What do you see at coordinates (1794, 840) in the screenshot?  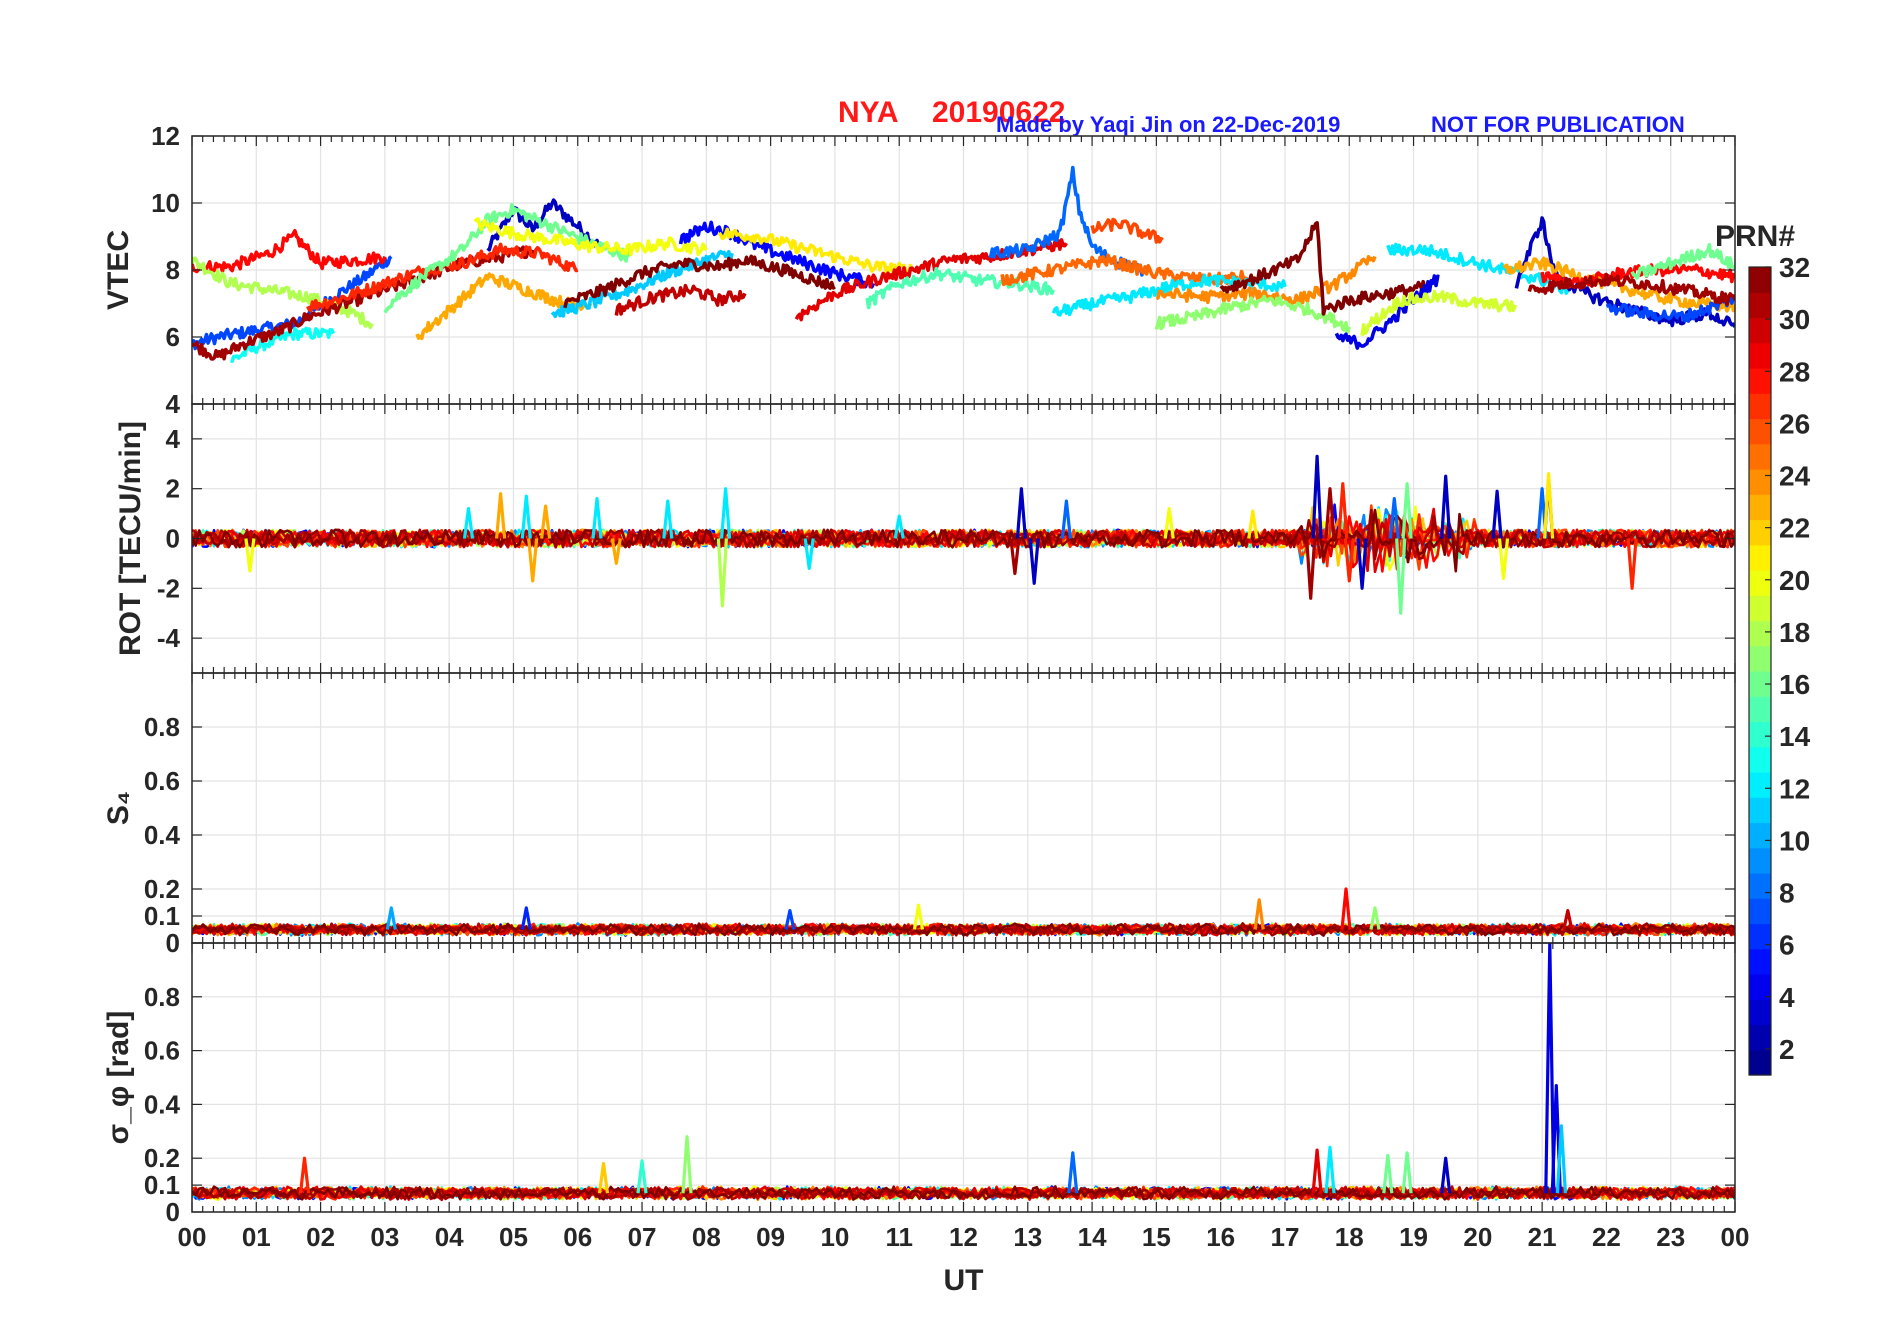 I see `colorbar-tick-label: 10` at bounding box center [1794, 840].